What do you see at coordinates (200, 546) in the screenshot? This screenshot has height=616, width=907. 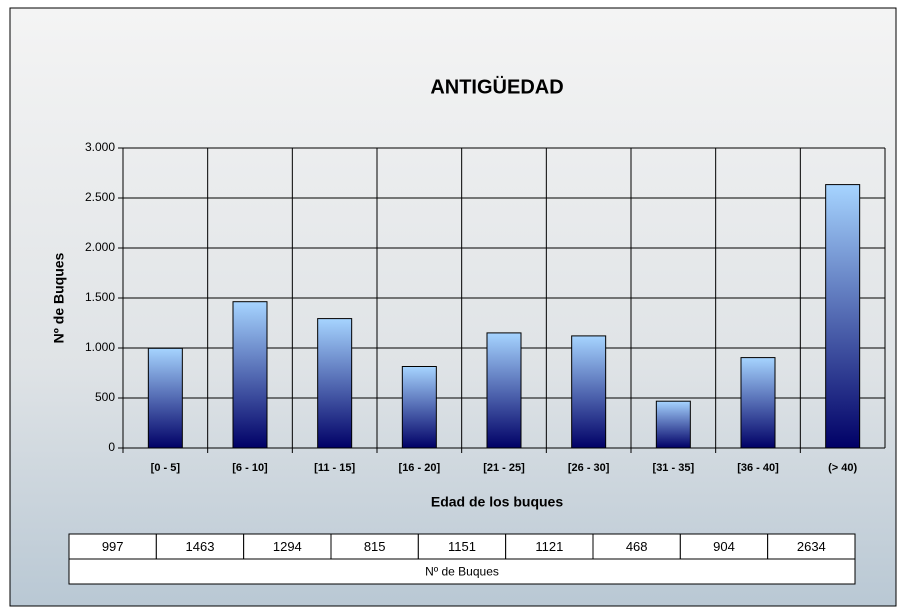 I see `table-value: 1463` at bounding box center [200, 546].